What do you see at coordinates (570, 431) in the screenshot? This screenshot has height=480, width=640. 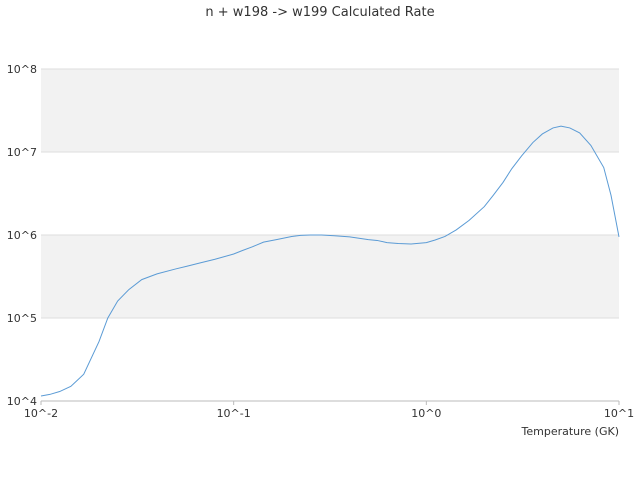 I see `x-axis-label: Temperature (GK)` at bounding box center [570, 431].